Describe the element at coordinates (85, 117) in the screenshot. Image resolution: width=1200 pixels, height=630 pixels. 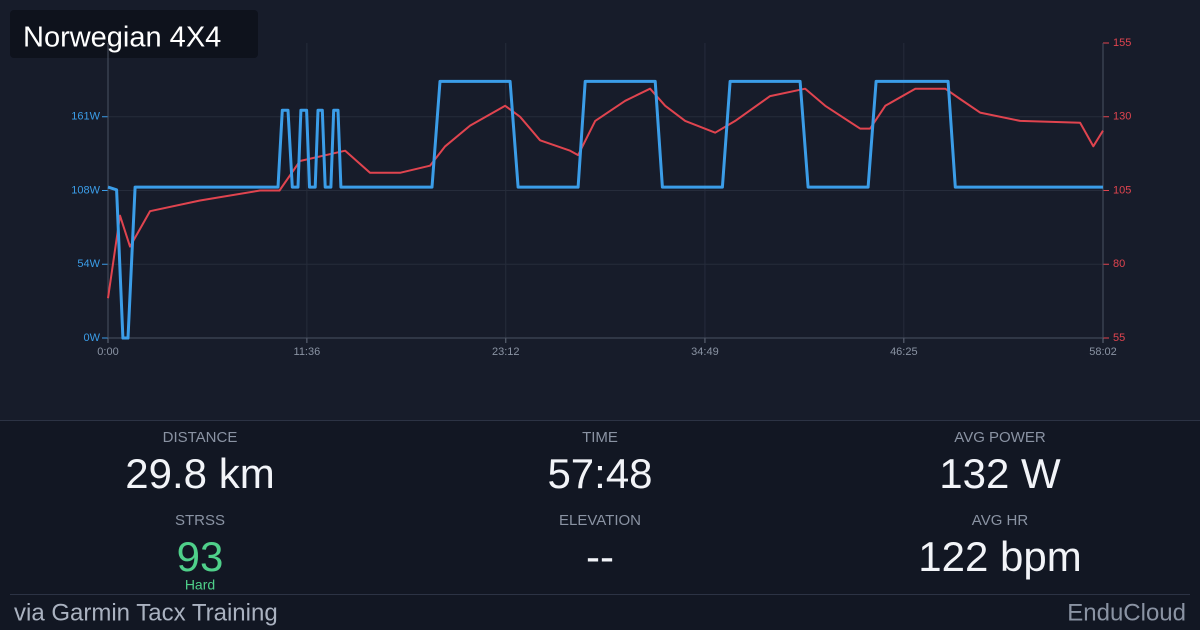
I see `y-tick-label: 161W` at that location.